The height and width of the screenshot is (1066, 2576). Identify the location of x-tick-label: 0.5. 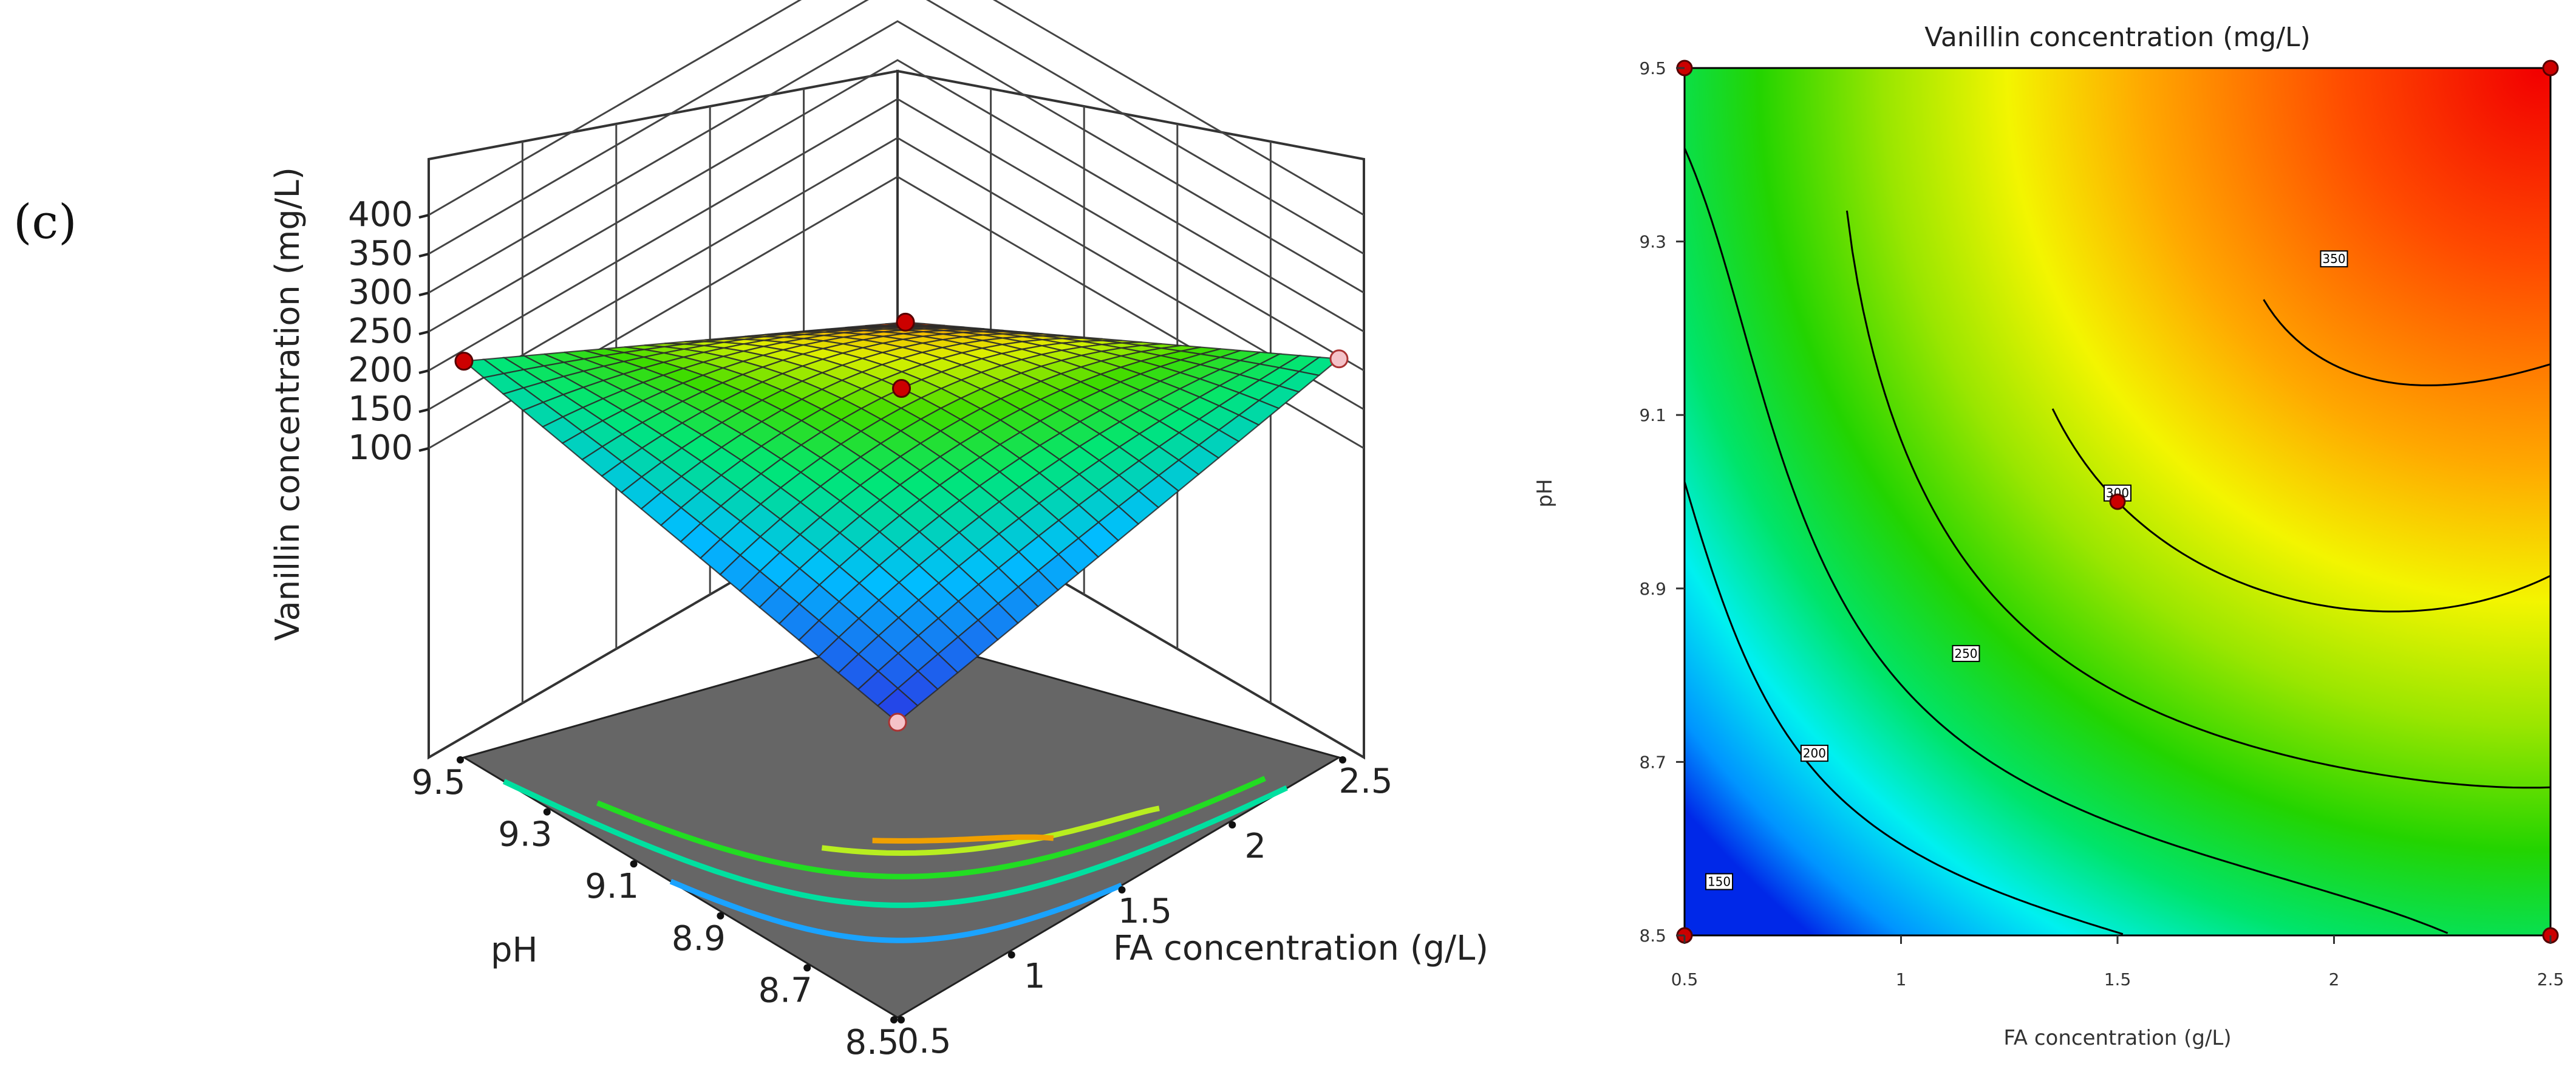
(924, 1041).